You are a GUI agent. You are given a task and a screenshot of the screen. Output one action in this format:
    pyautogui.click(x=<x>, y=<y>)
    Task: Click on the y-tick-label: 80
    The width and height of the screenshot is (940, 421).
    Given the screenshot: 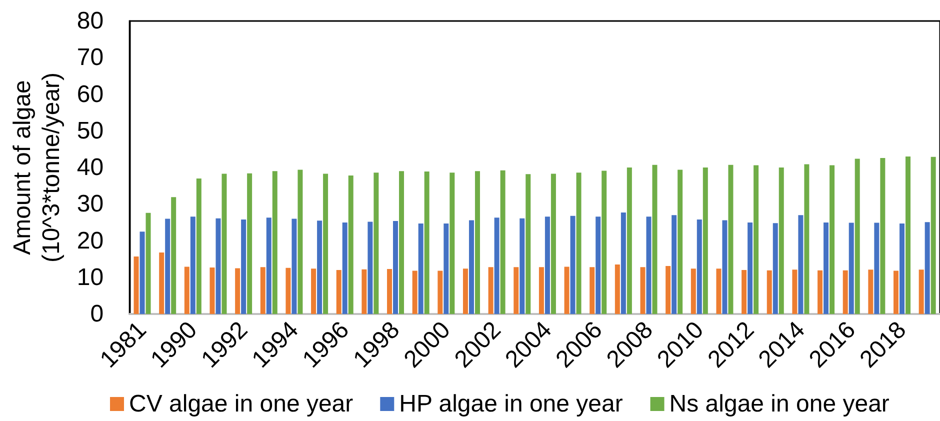 What is the action you would take?
    pyautogui.click(x=90, y=21)
    